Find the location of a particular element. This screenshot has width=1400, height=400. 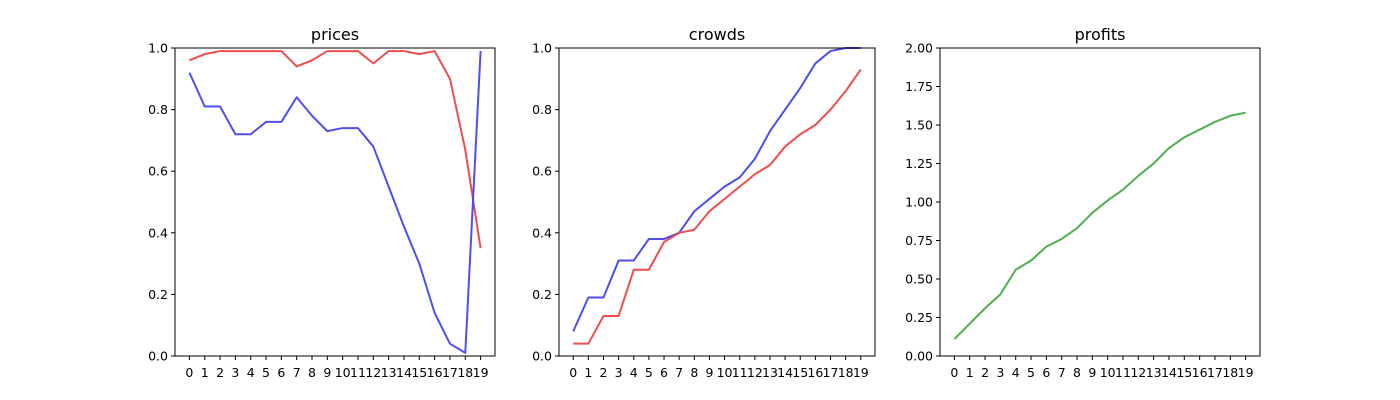

chart-title: crowds is located at coordinates (717, 34).